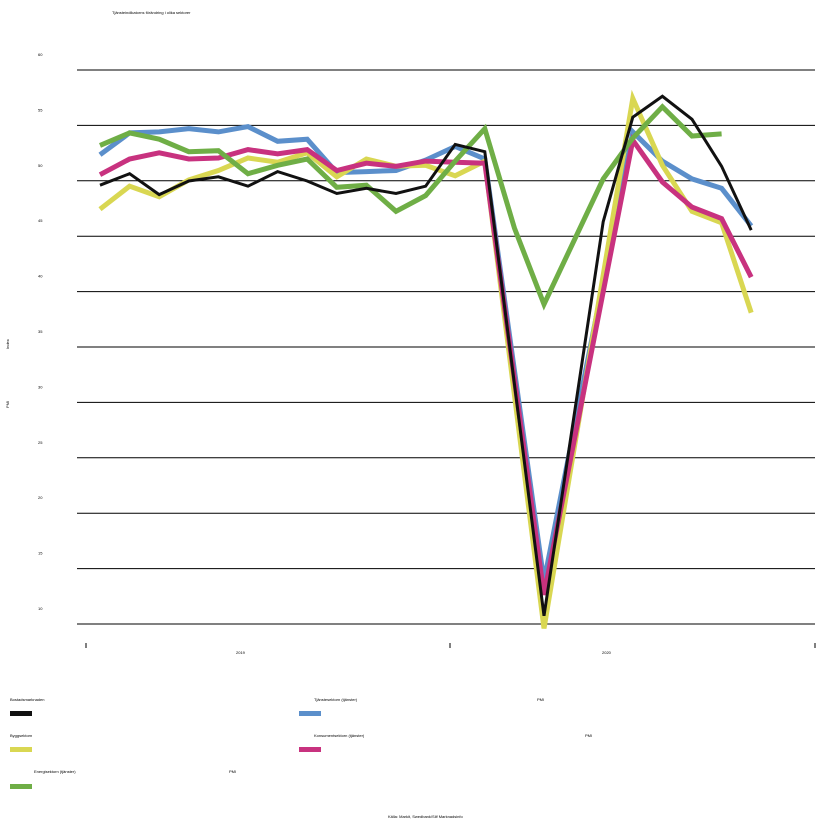  I want to click on y-tick-label: 35, so click(40, 331).